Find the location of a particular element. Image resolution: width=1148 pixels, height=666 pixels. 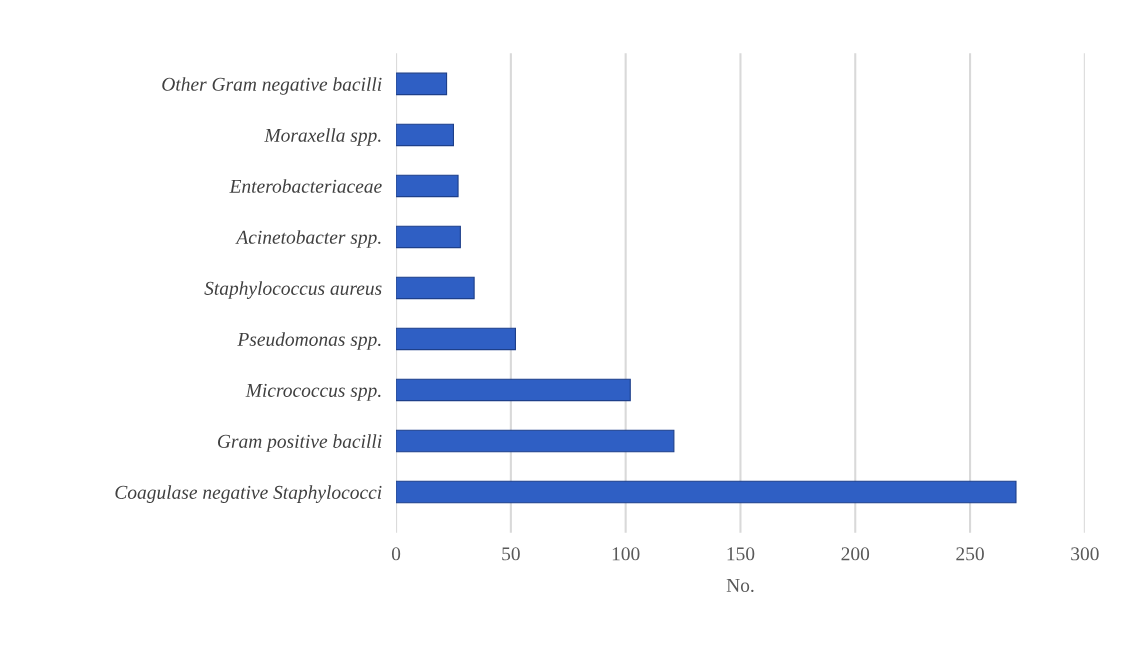

y-tick-label: Enterobacteriaceae is located at coordinates (305, 186).